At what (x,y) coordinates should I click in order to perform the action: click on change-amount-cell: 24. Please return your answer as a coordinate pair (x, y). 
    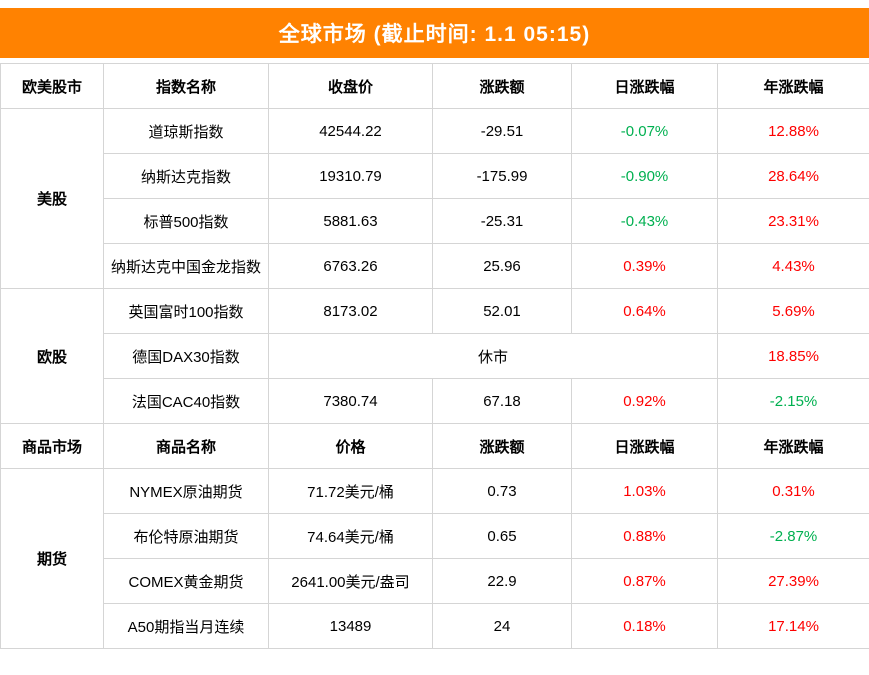
    Looking at the image, I should click on (502, 626).